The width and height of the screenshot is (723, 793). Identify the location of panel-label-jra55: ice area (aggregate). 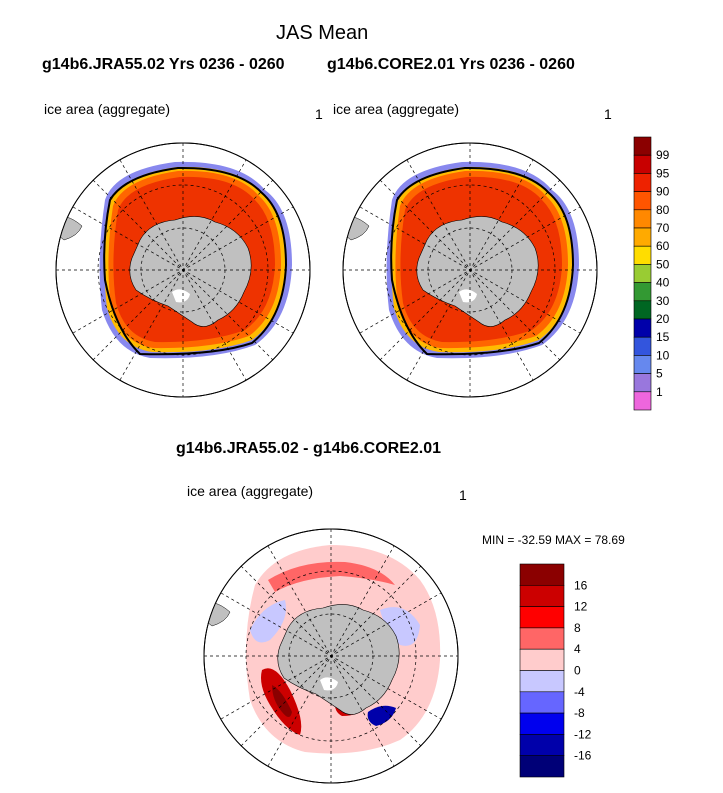
(107, 109).